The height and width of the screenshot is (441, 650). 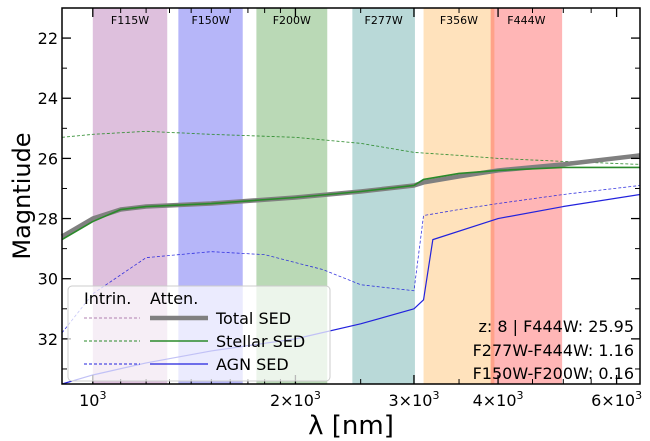 What do you see at coordinates (48, 219) in the screenshot?
I see `y-tick-label: 28` at bounding box center [48, 219].